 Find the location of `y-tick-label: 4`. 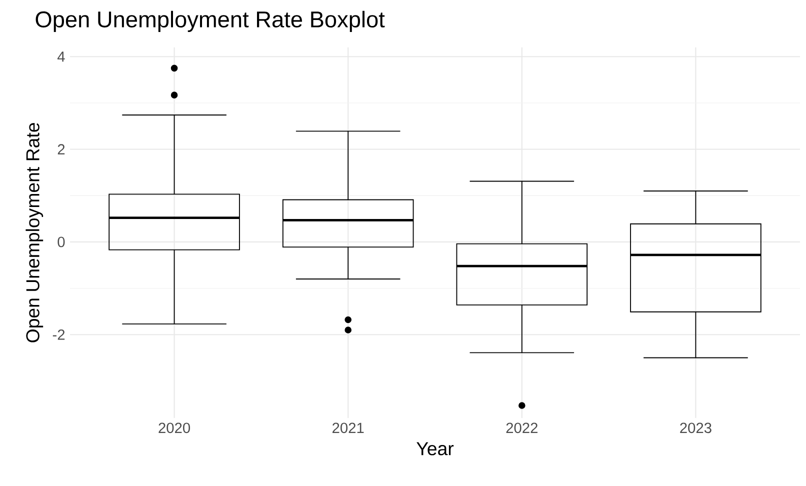

y-tick-label: 4 is located at coordinates (61, 57).